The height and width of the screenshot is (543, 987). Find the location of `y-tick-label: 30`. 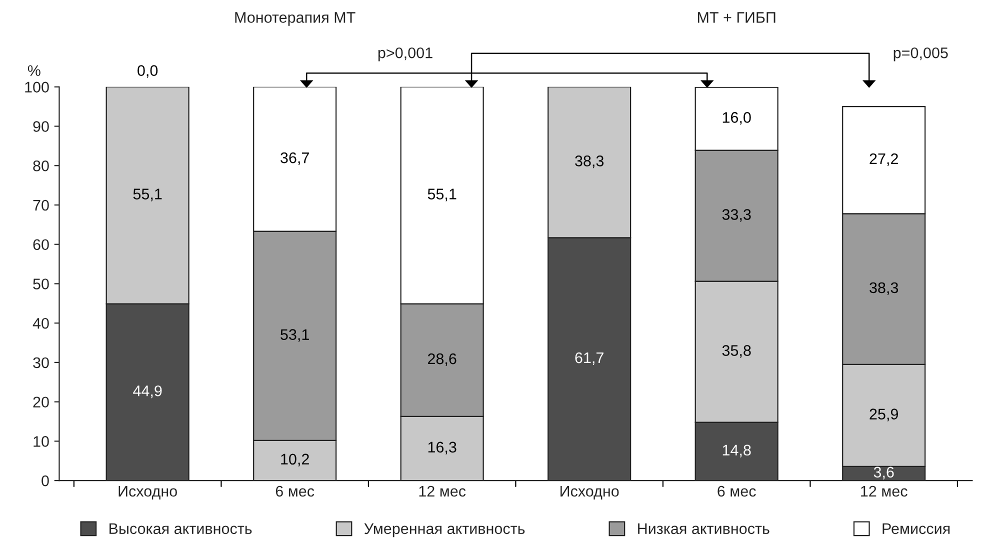

y-tick-label: 30 is located at coordinates (41, 362).